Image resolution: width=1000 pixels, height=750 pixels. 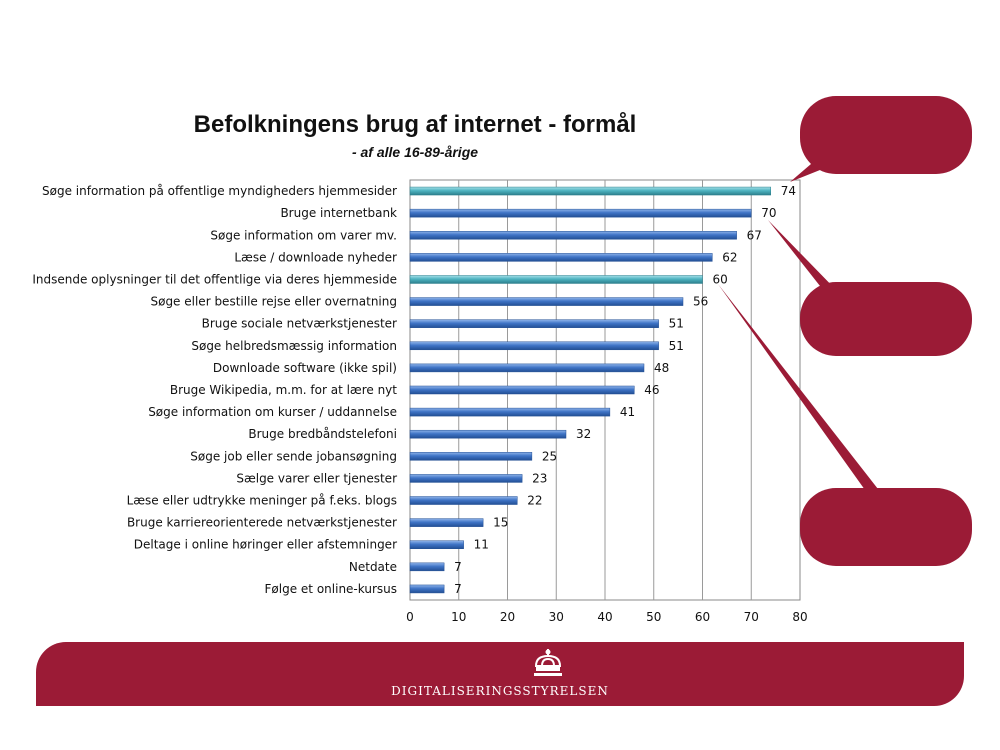 What do you see at coordinates (507, 617) in the screenshot?
I see `x-tick-label: 20` at bounding box center [507, 617].